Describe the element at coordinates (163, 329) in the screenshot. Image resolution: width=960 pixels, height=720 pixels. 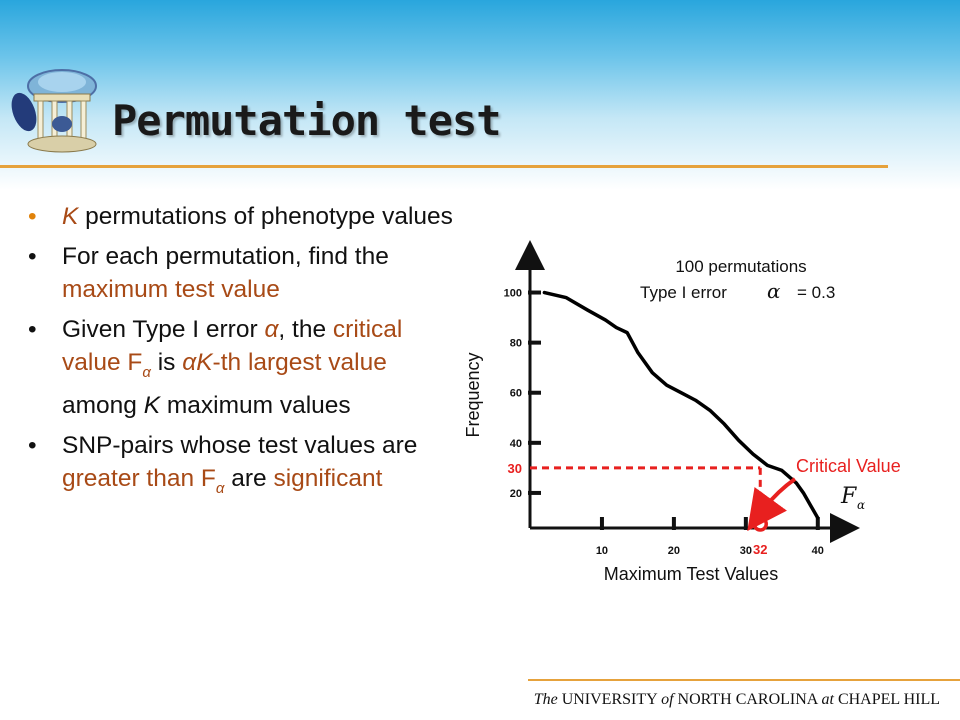
I see `bullet-text: Given Type I error` at that location.